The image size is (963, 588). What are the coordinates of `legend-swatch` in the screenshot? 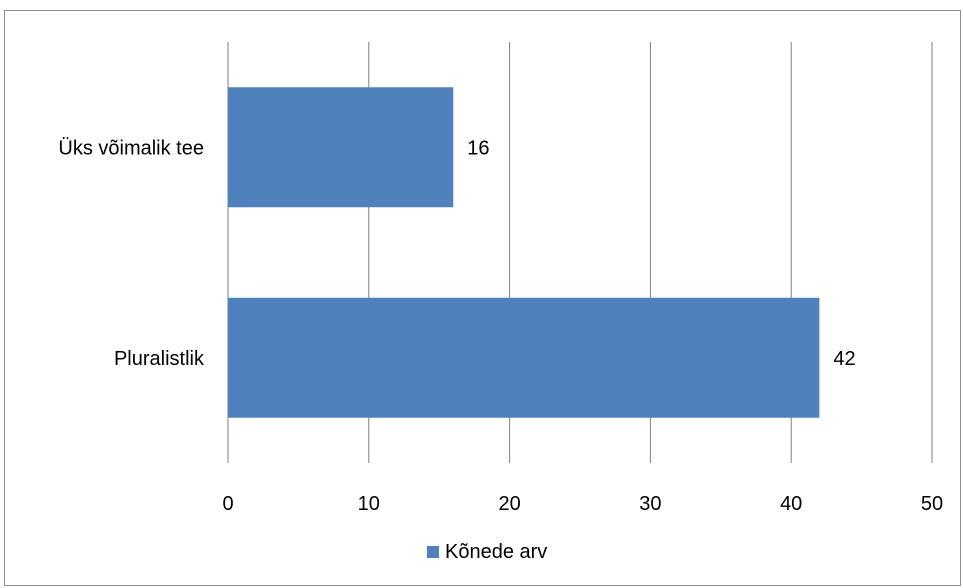 It's located at (433, 552).